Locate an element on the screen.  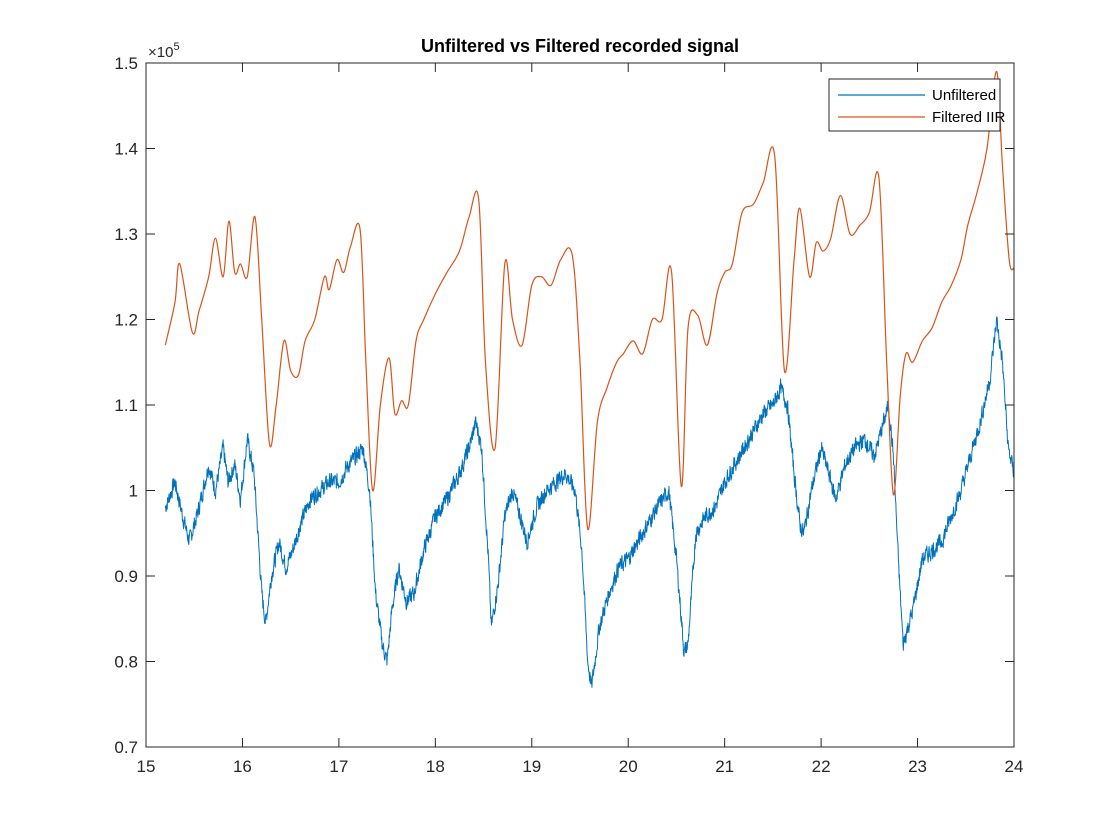
x-tick-label: 23 is located at coordinates (917, 766).